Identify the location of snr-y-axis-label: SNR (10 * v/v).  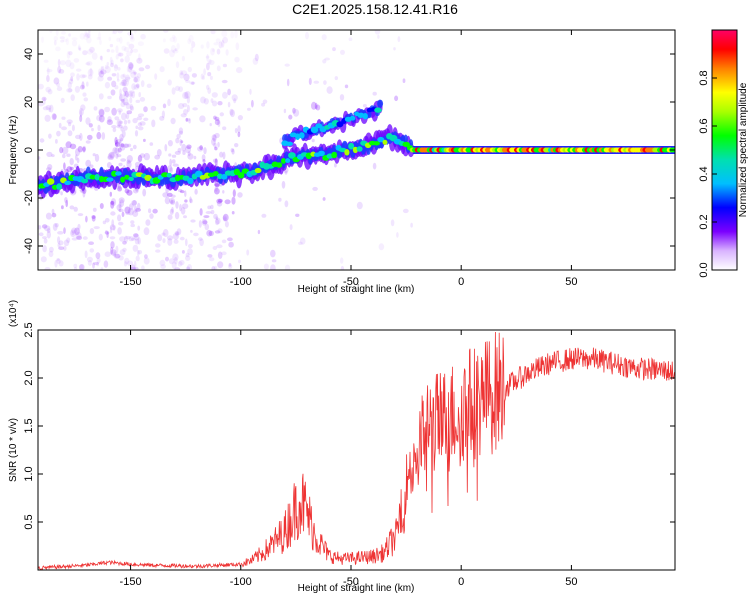
(13, 450).